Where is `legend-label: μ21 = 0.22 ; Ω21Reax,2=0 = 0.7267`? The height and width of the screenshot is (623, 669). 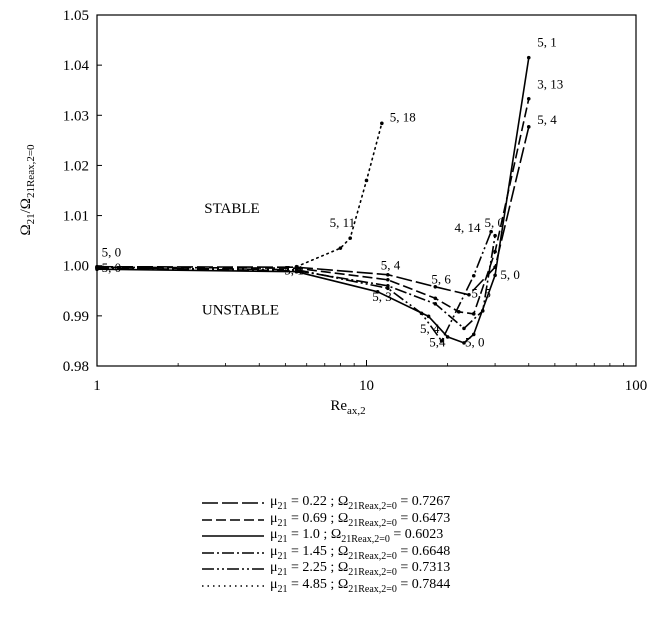
legend-label: μ21 = 0.22 ; Ω21Reax,2=0 = 0.7267 is located at coordinates (360, 503).